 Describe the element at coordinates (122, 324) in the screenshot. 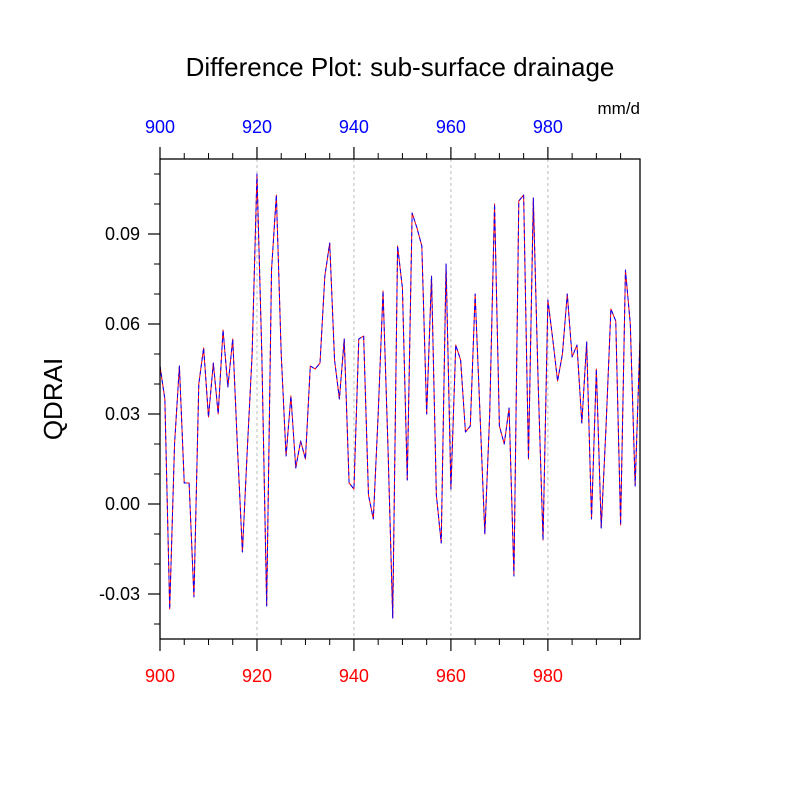

I see `y-tick-label: 0.06` at that location.